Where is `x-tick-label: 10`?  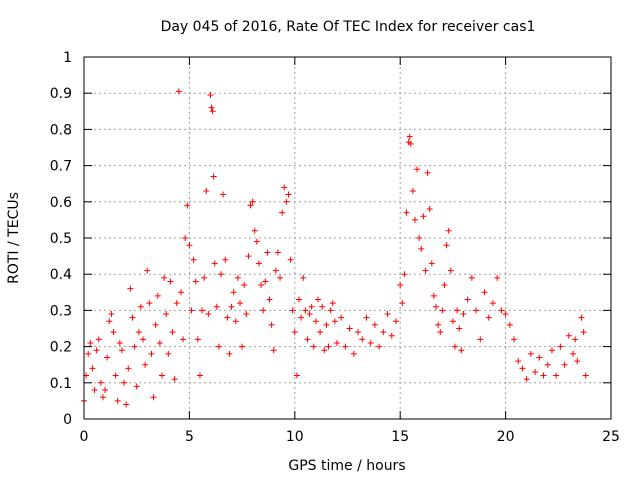
x-tick-label: 10 is located at coordinates (295, 437).